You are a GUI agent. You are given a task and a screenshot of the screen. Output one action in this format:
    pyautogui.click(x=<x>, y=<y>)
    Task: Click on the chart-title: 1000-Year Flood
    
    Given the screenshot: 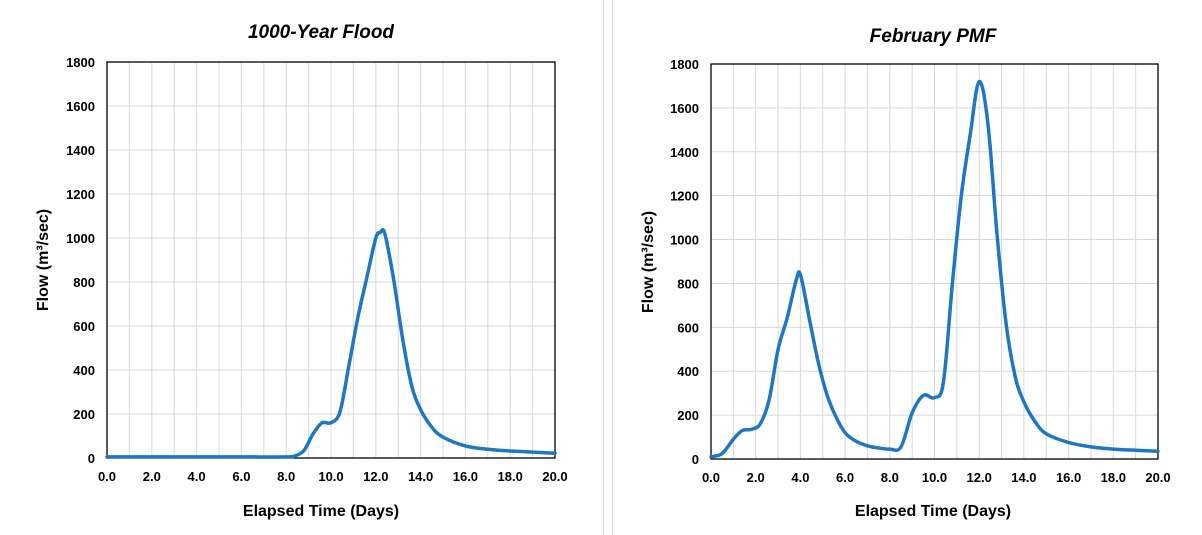 What is the action you would take?
    pyautogui.click(x=321, y=32)
    